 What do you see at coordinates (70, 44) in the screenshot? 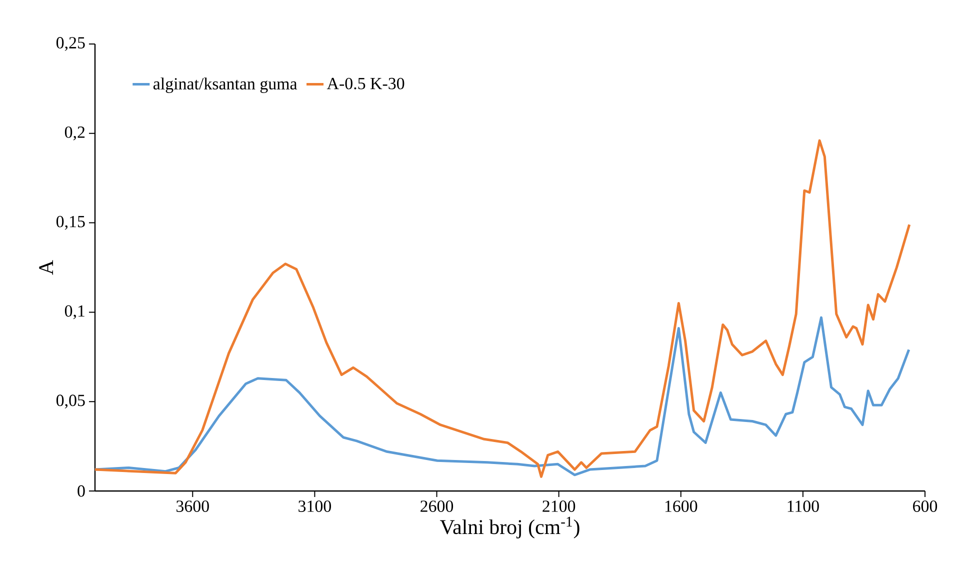
I see `y-tick-label: 0,25` at bounding box center [70, 44].